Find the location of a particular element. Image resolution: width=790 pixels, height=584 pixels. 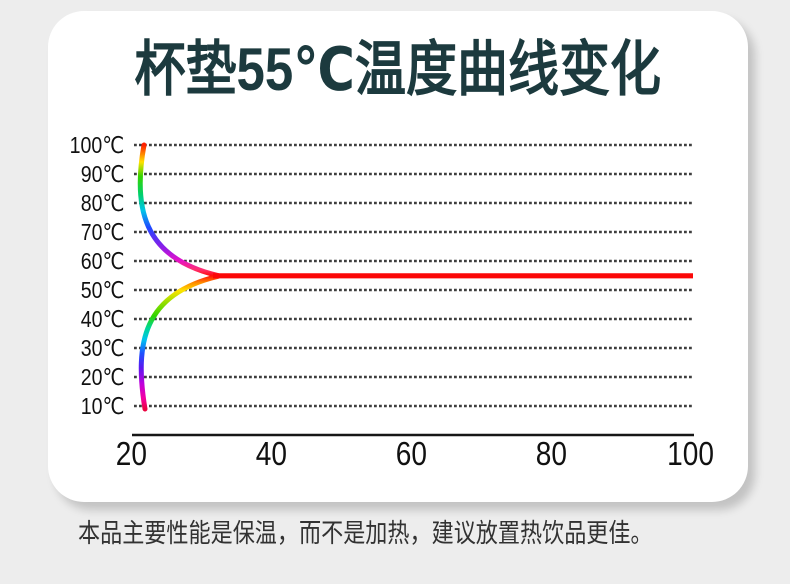

y-axis-tick-label: 60℃ is located at coordinates (86, 261).